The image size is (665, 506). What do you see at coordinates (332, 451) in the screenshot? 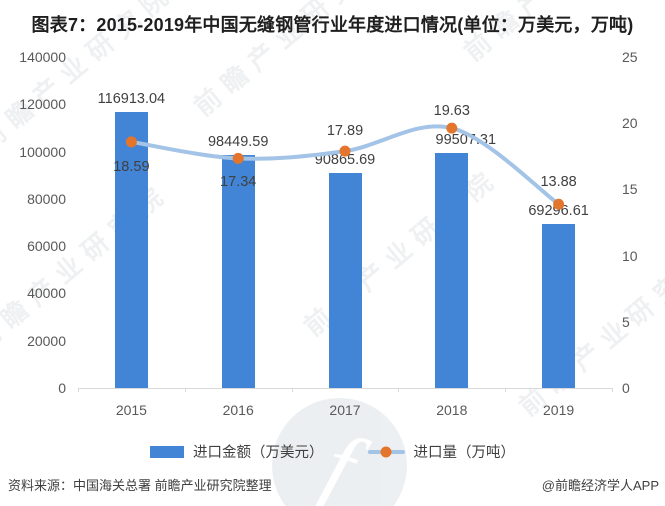
I see `legend: 进口金额（万美元） 进口量（万吨）` at bounding box center [332, 451].